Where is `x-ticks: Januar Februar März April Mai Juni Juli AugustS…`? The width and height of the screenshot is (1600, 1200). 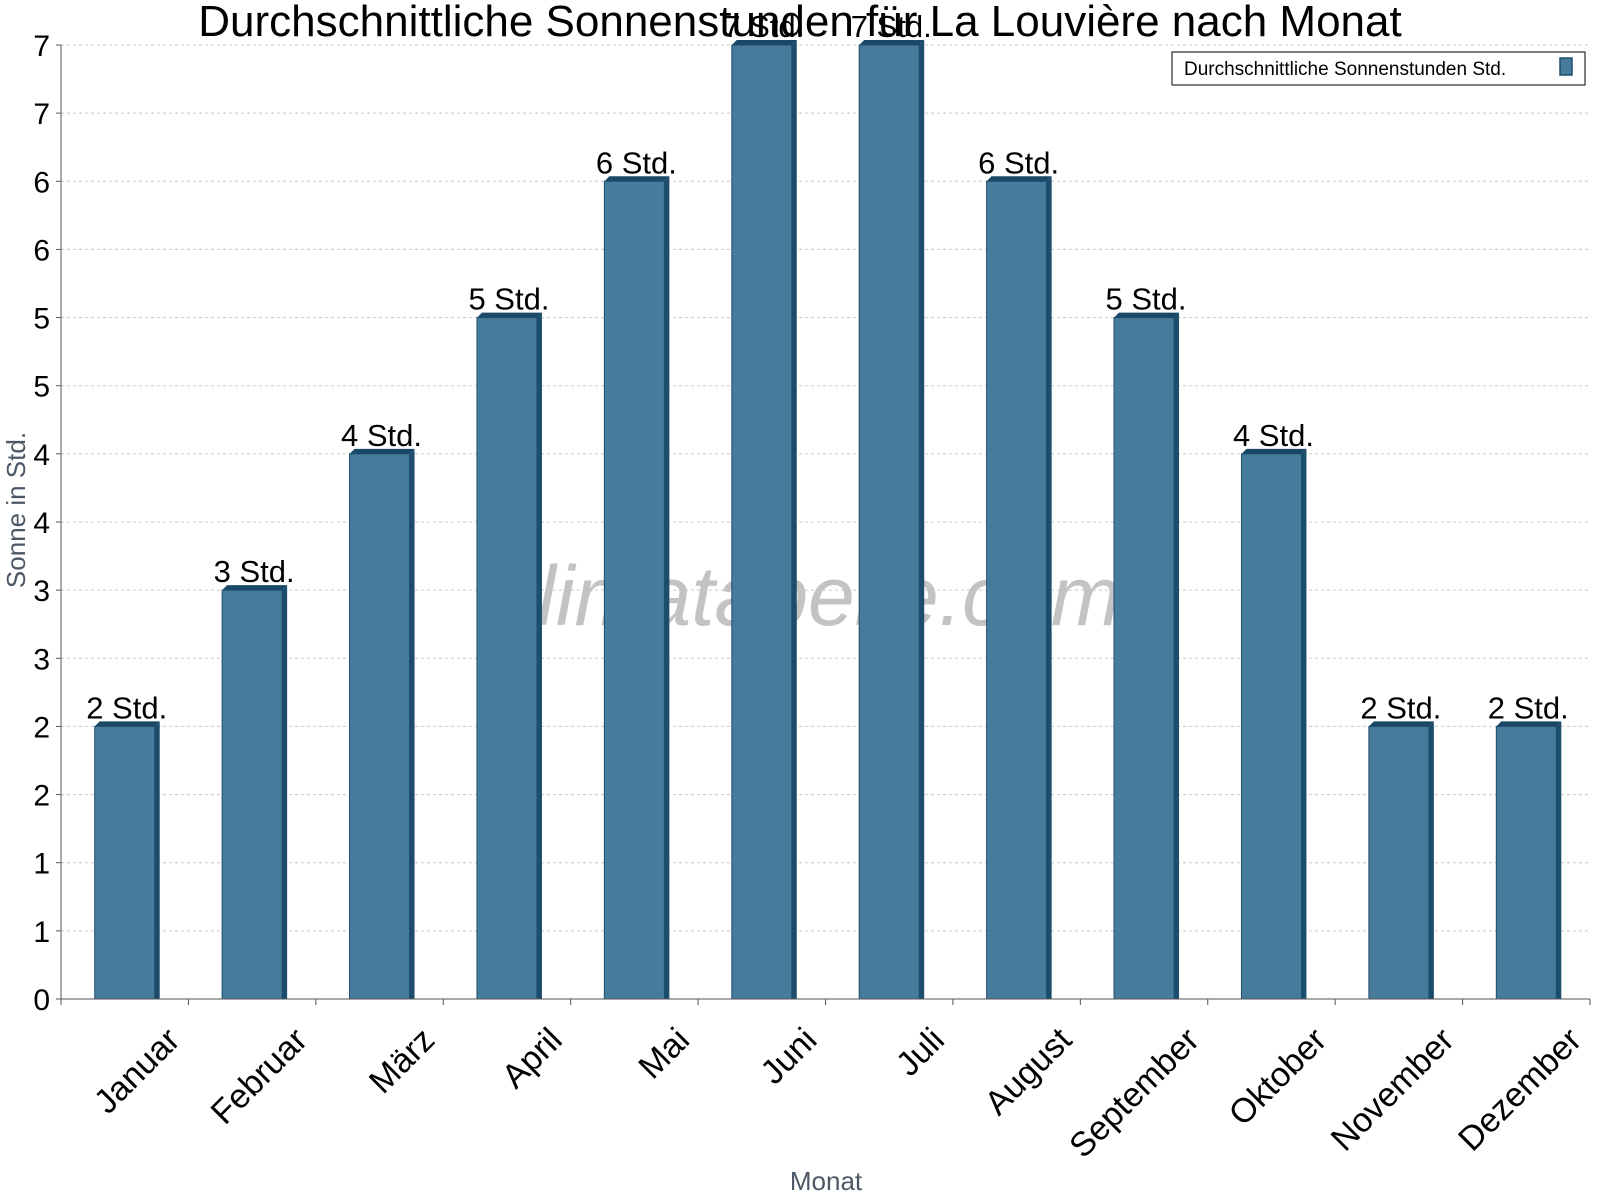 x-ticks: Januar Februar März April Mai Juni Juli AugustS… is located at coordinates (825, 1082).